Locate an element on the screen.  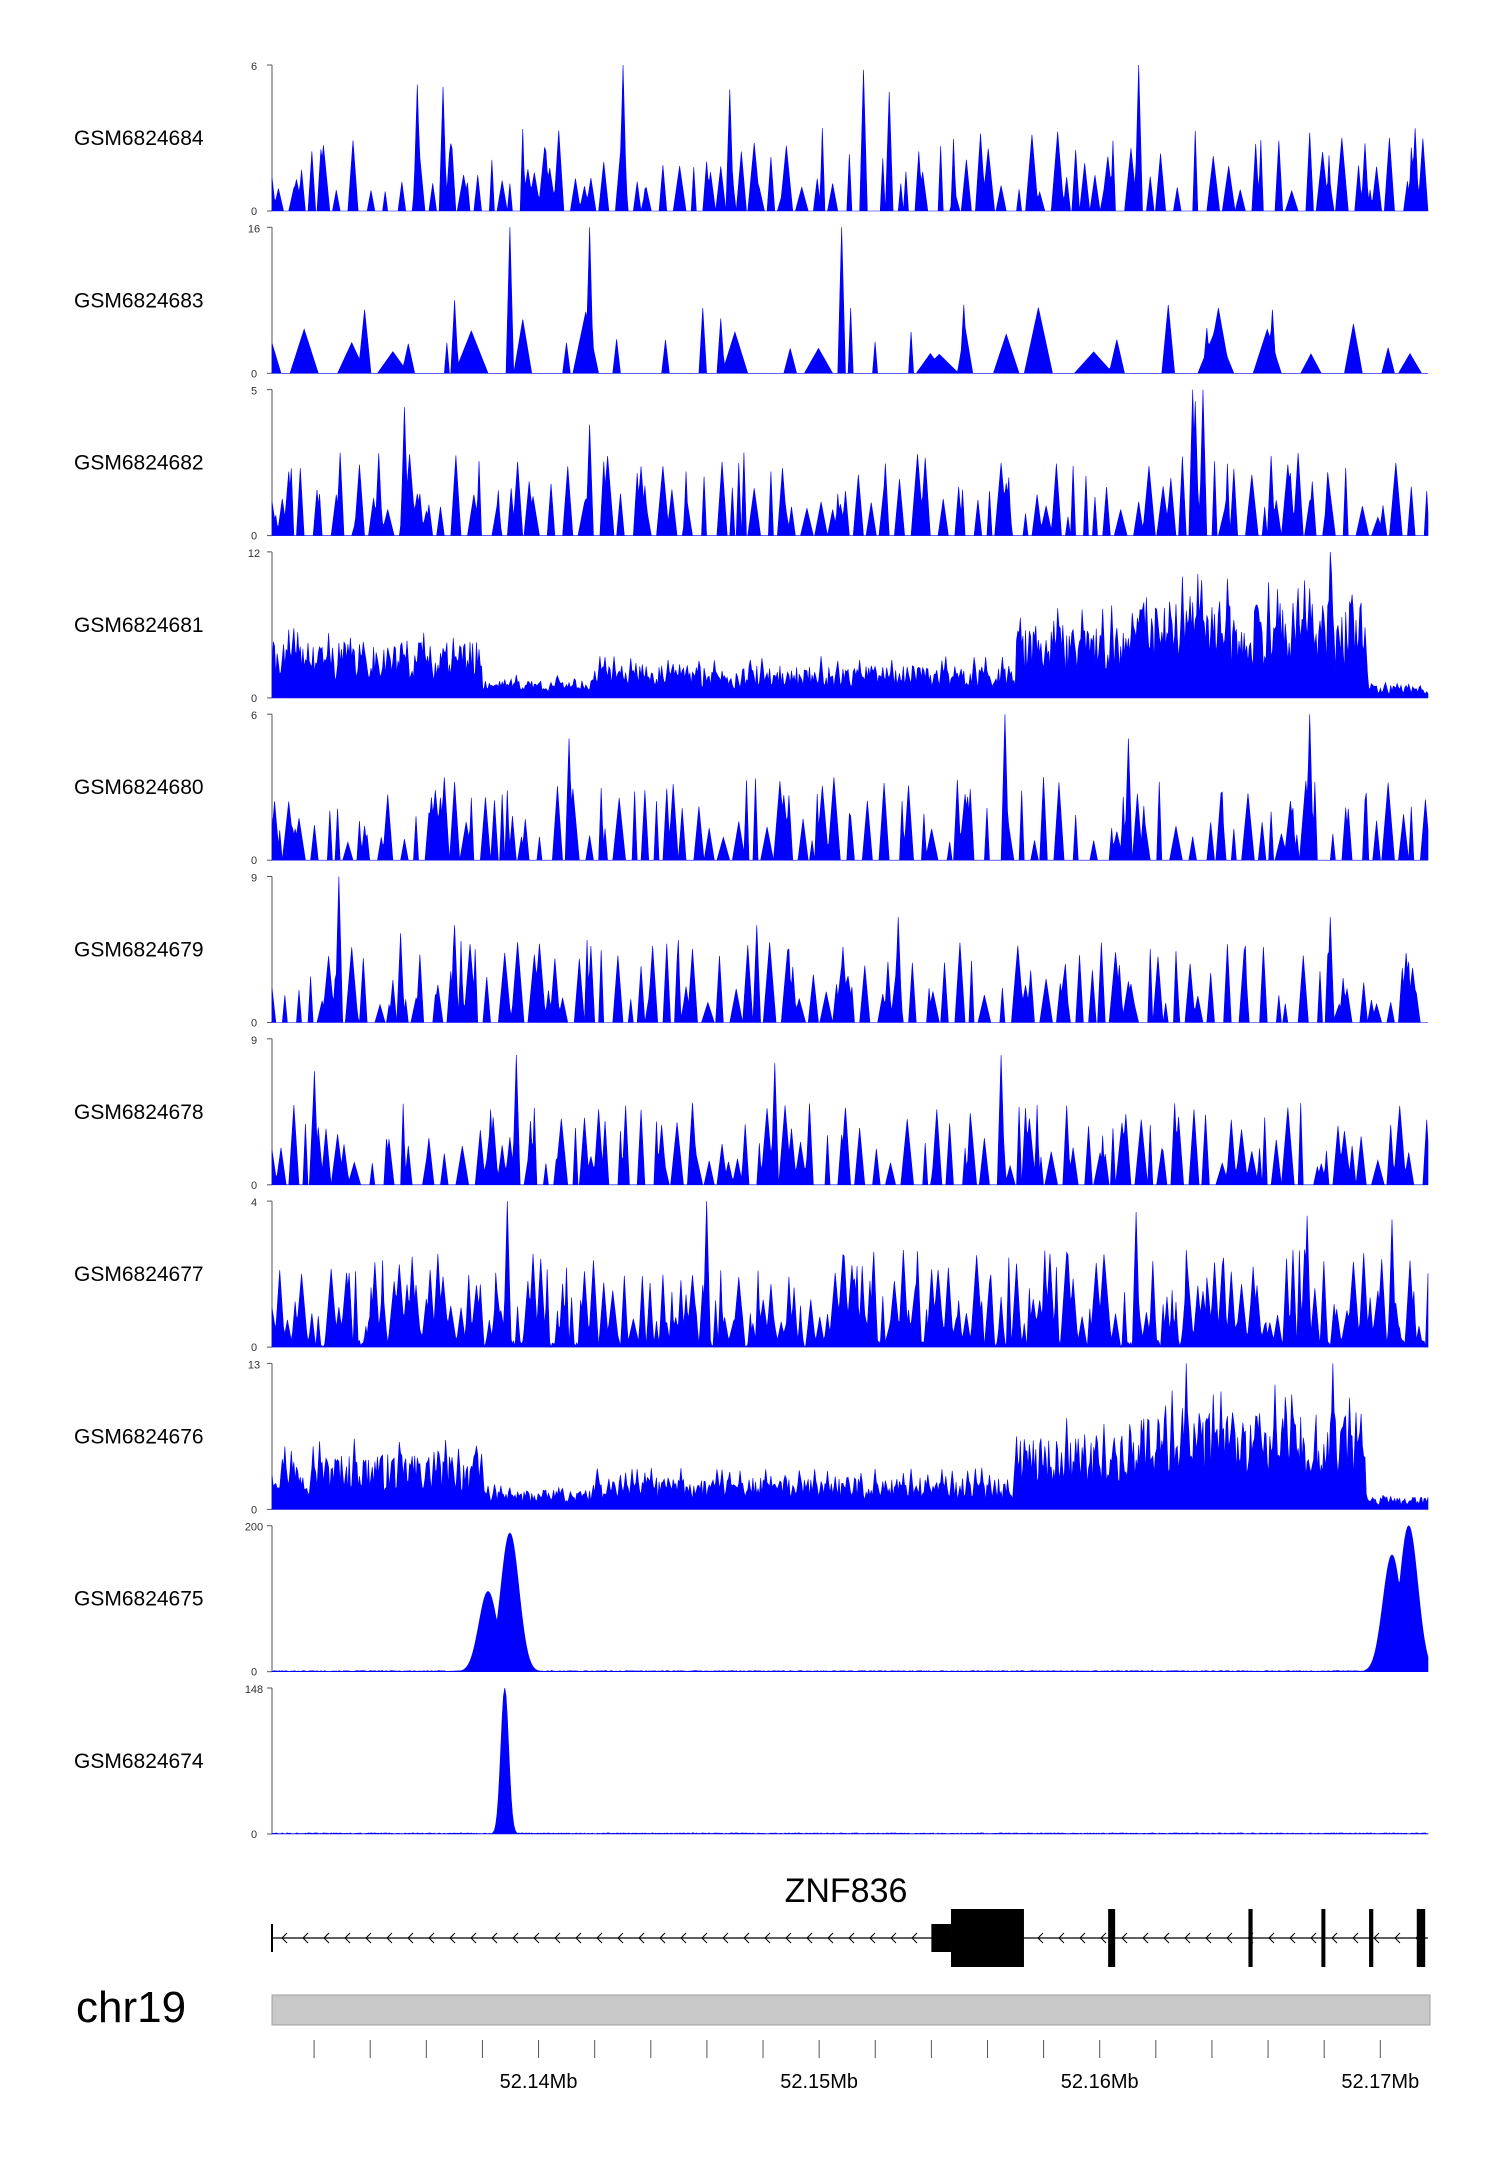
y-max-label: 6 is located at coordinates (254, 716).